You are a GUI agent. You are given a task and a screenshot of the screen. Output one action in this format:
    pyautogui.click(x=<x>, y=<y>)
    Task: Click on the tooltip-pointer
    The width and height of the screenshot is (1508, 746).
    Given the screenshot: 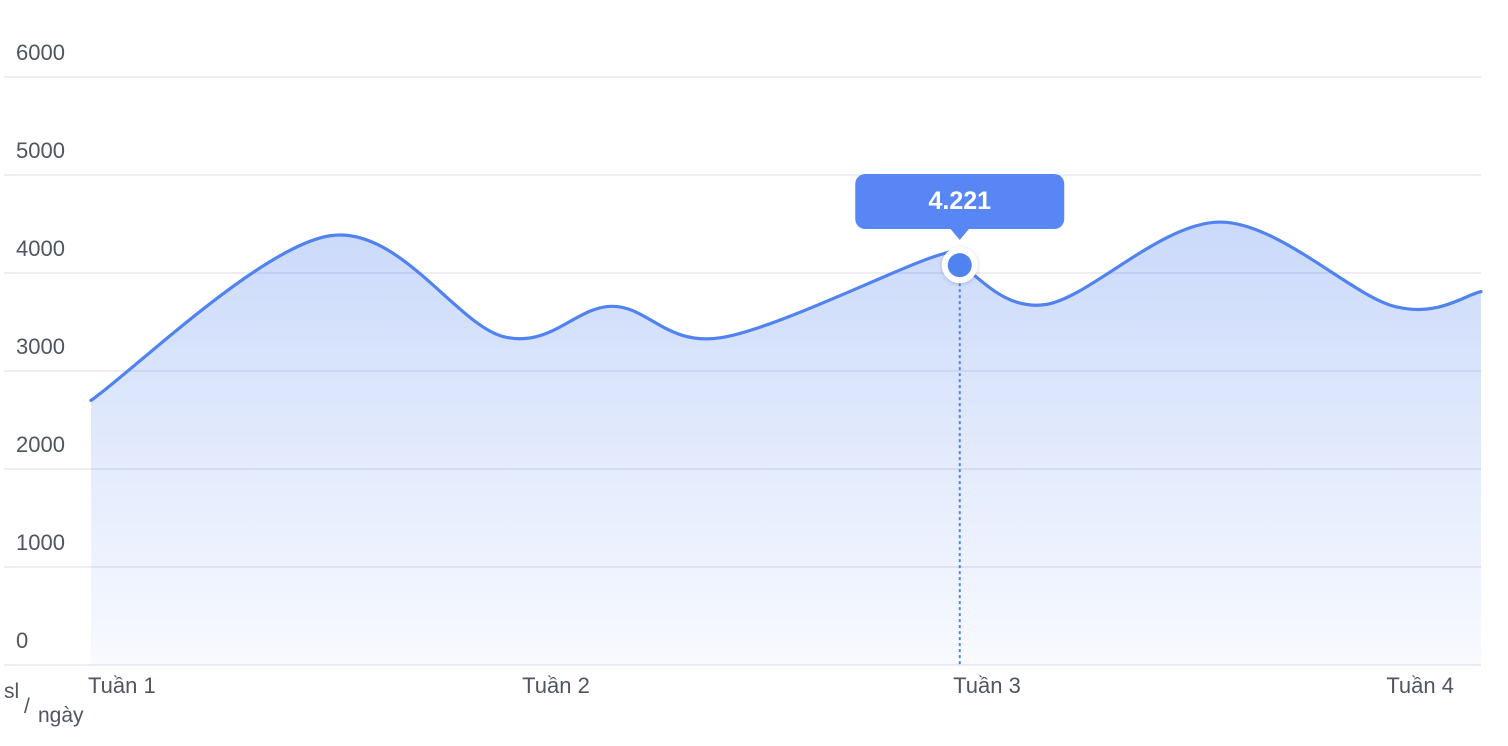 What is the action you would take?
    pyautogui.click(x=959, y=234)
    